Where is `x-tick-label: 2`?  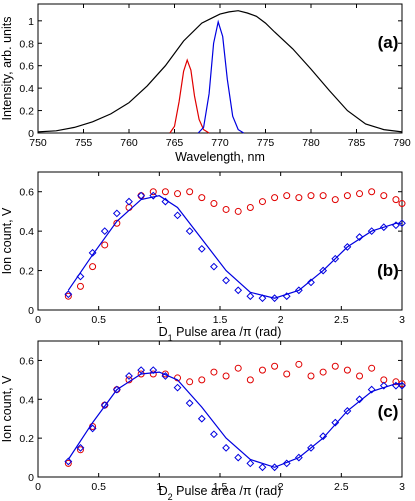 x-tick-label: 2 is located at coordinates (281, 487).